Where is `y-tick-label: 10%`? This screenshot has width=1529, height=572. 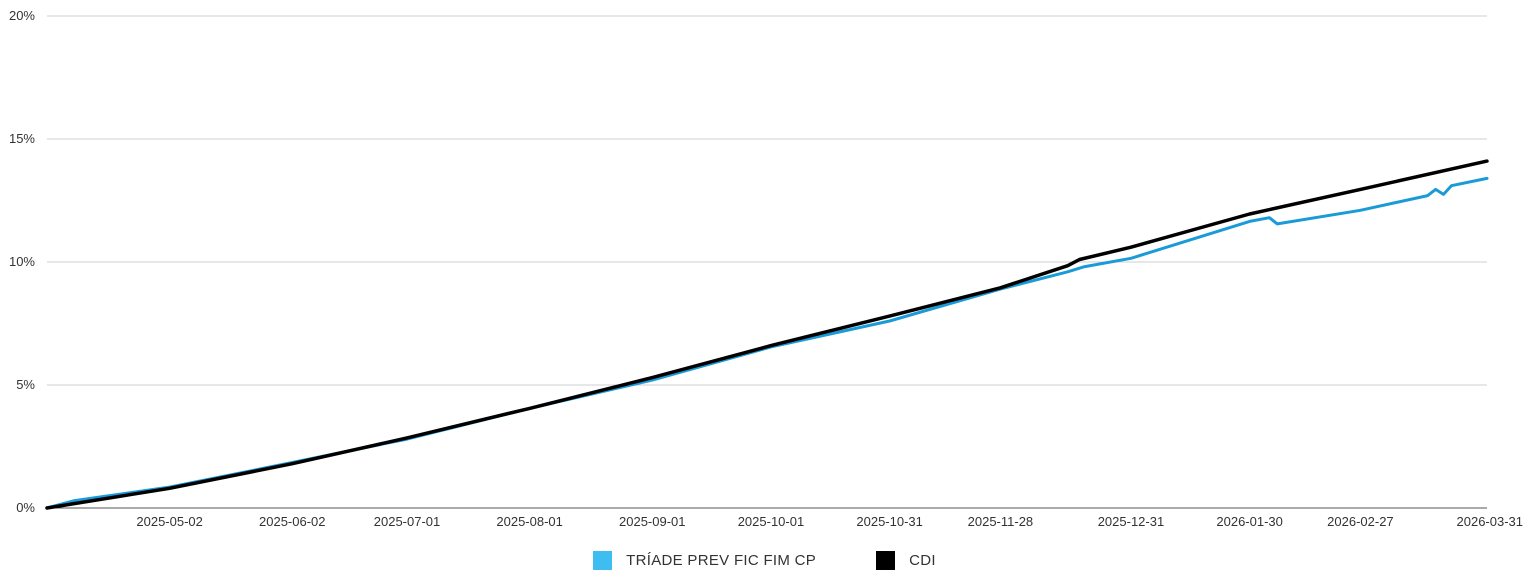
y-tick-label: 10% is located at coordinates (22, 261).